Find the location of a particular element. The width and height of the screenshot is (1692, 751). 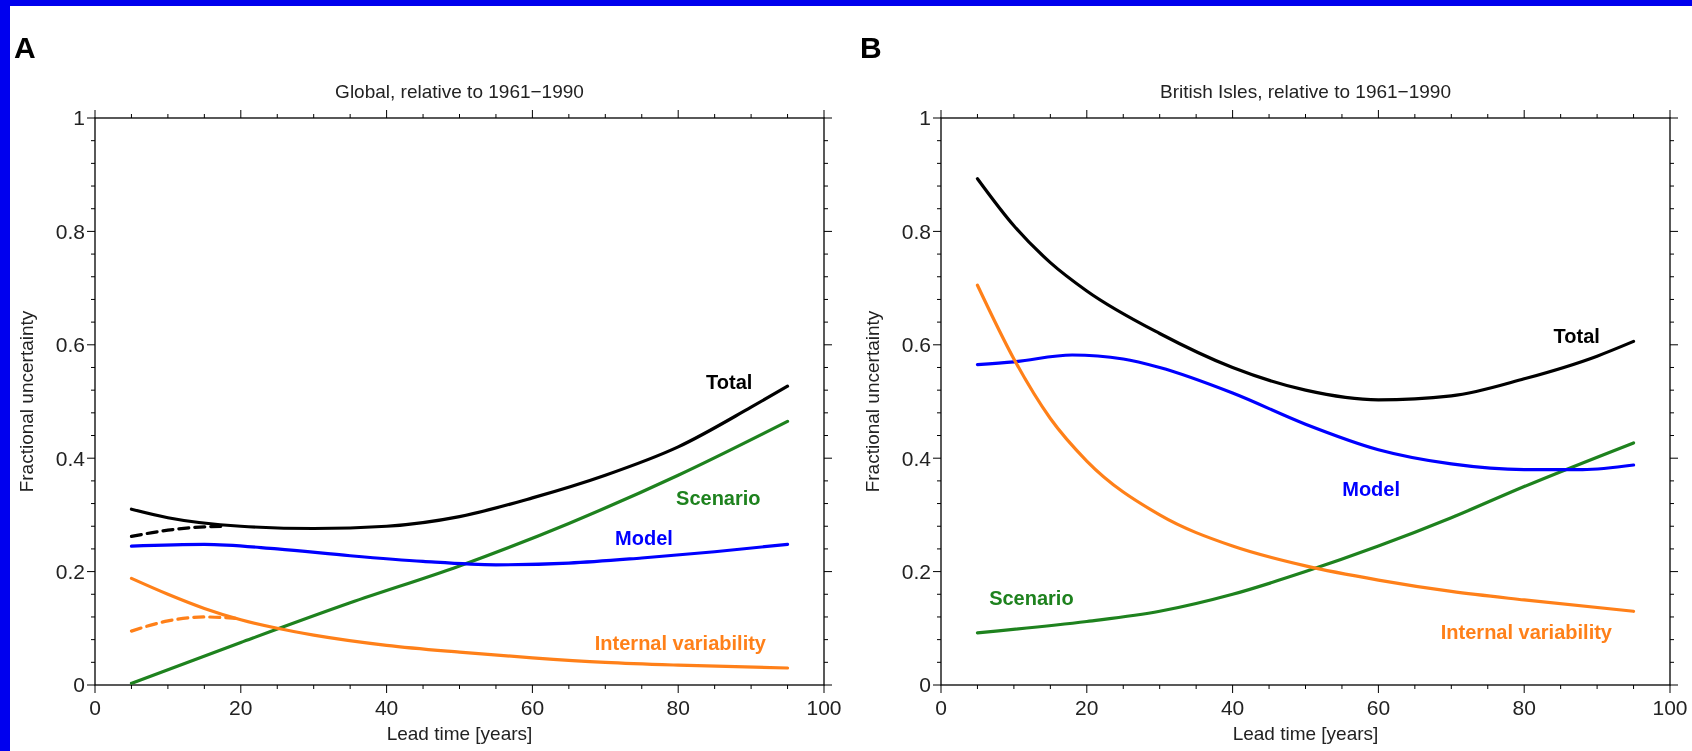

chart-title: British Isles, relative to 1961−1990 is located at coordinates (1305, 91).